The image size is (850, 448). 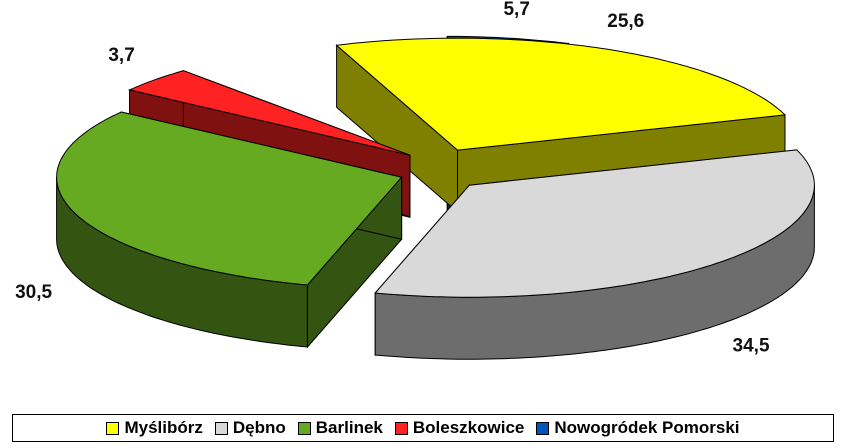 What do you see at coordinates (349, 427) in the screenshot?
I see `legend-label: Barlinek` at bounding box center [349, 427].